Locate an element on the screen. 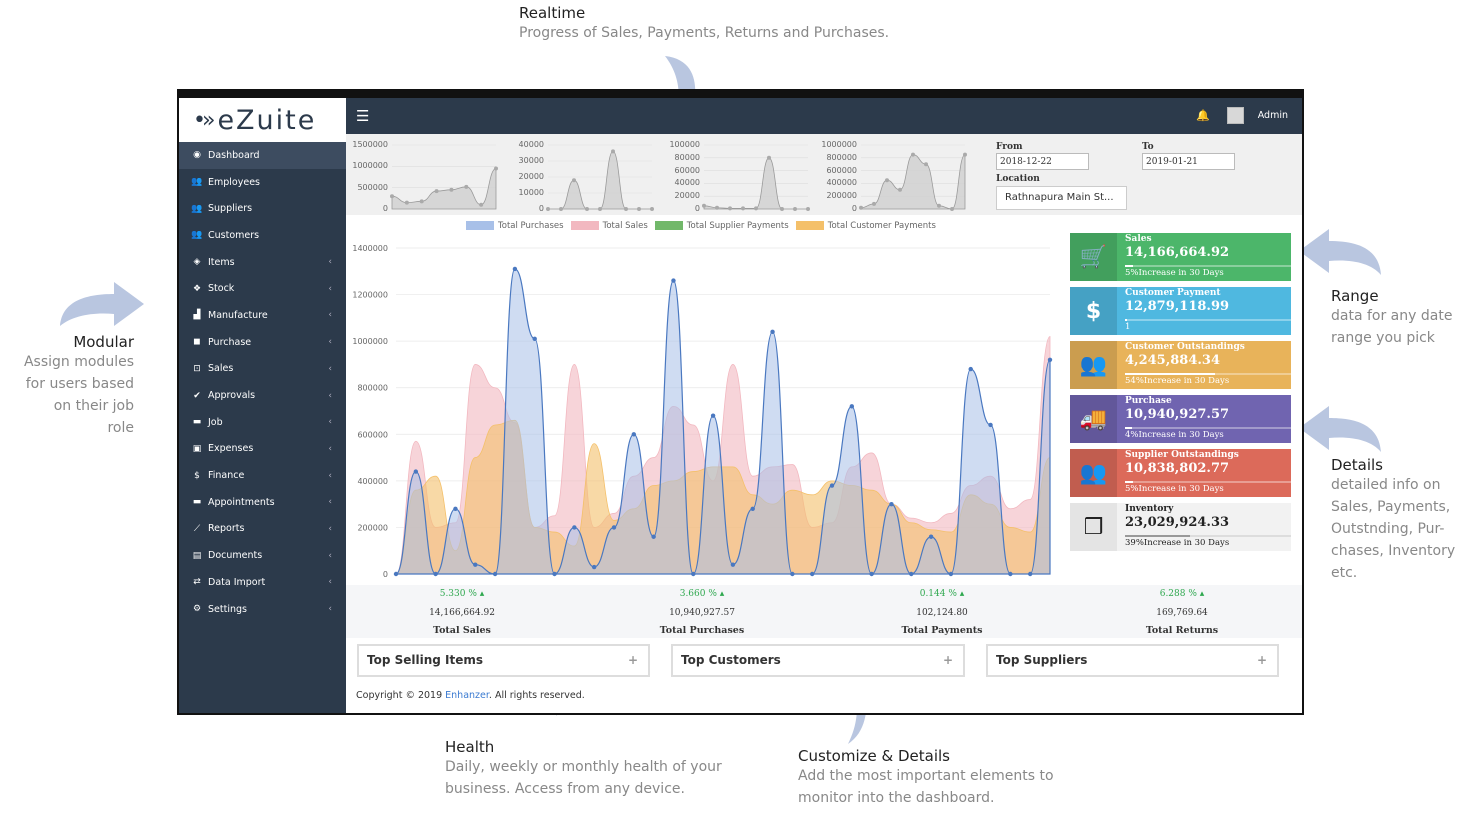 This screenshot has width=1479, height=823. sidebar-item-suppliers: 👥 Suppliers is located at coordinates (262, 208).